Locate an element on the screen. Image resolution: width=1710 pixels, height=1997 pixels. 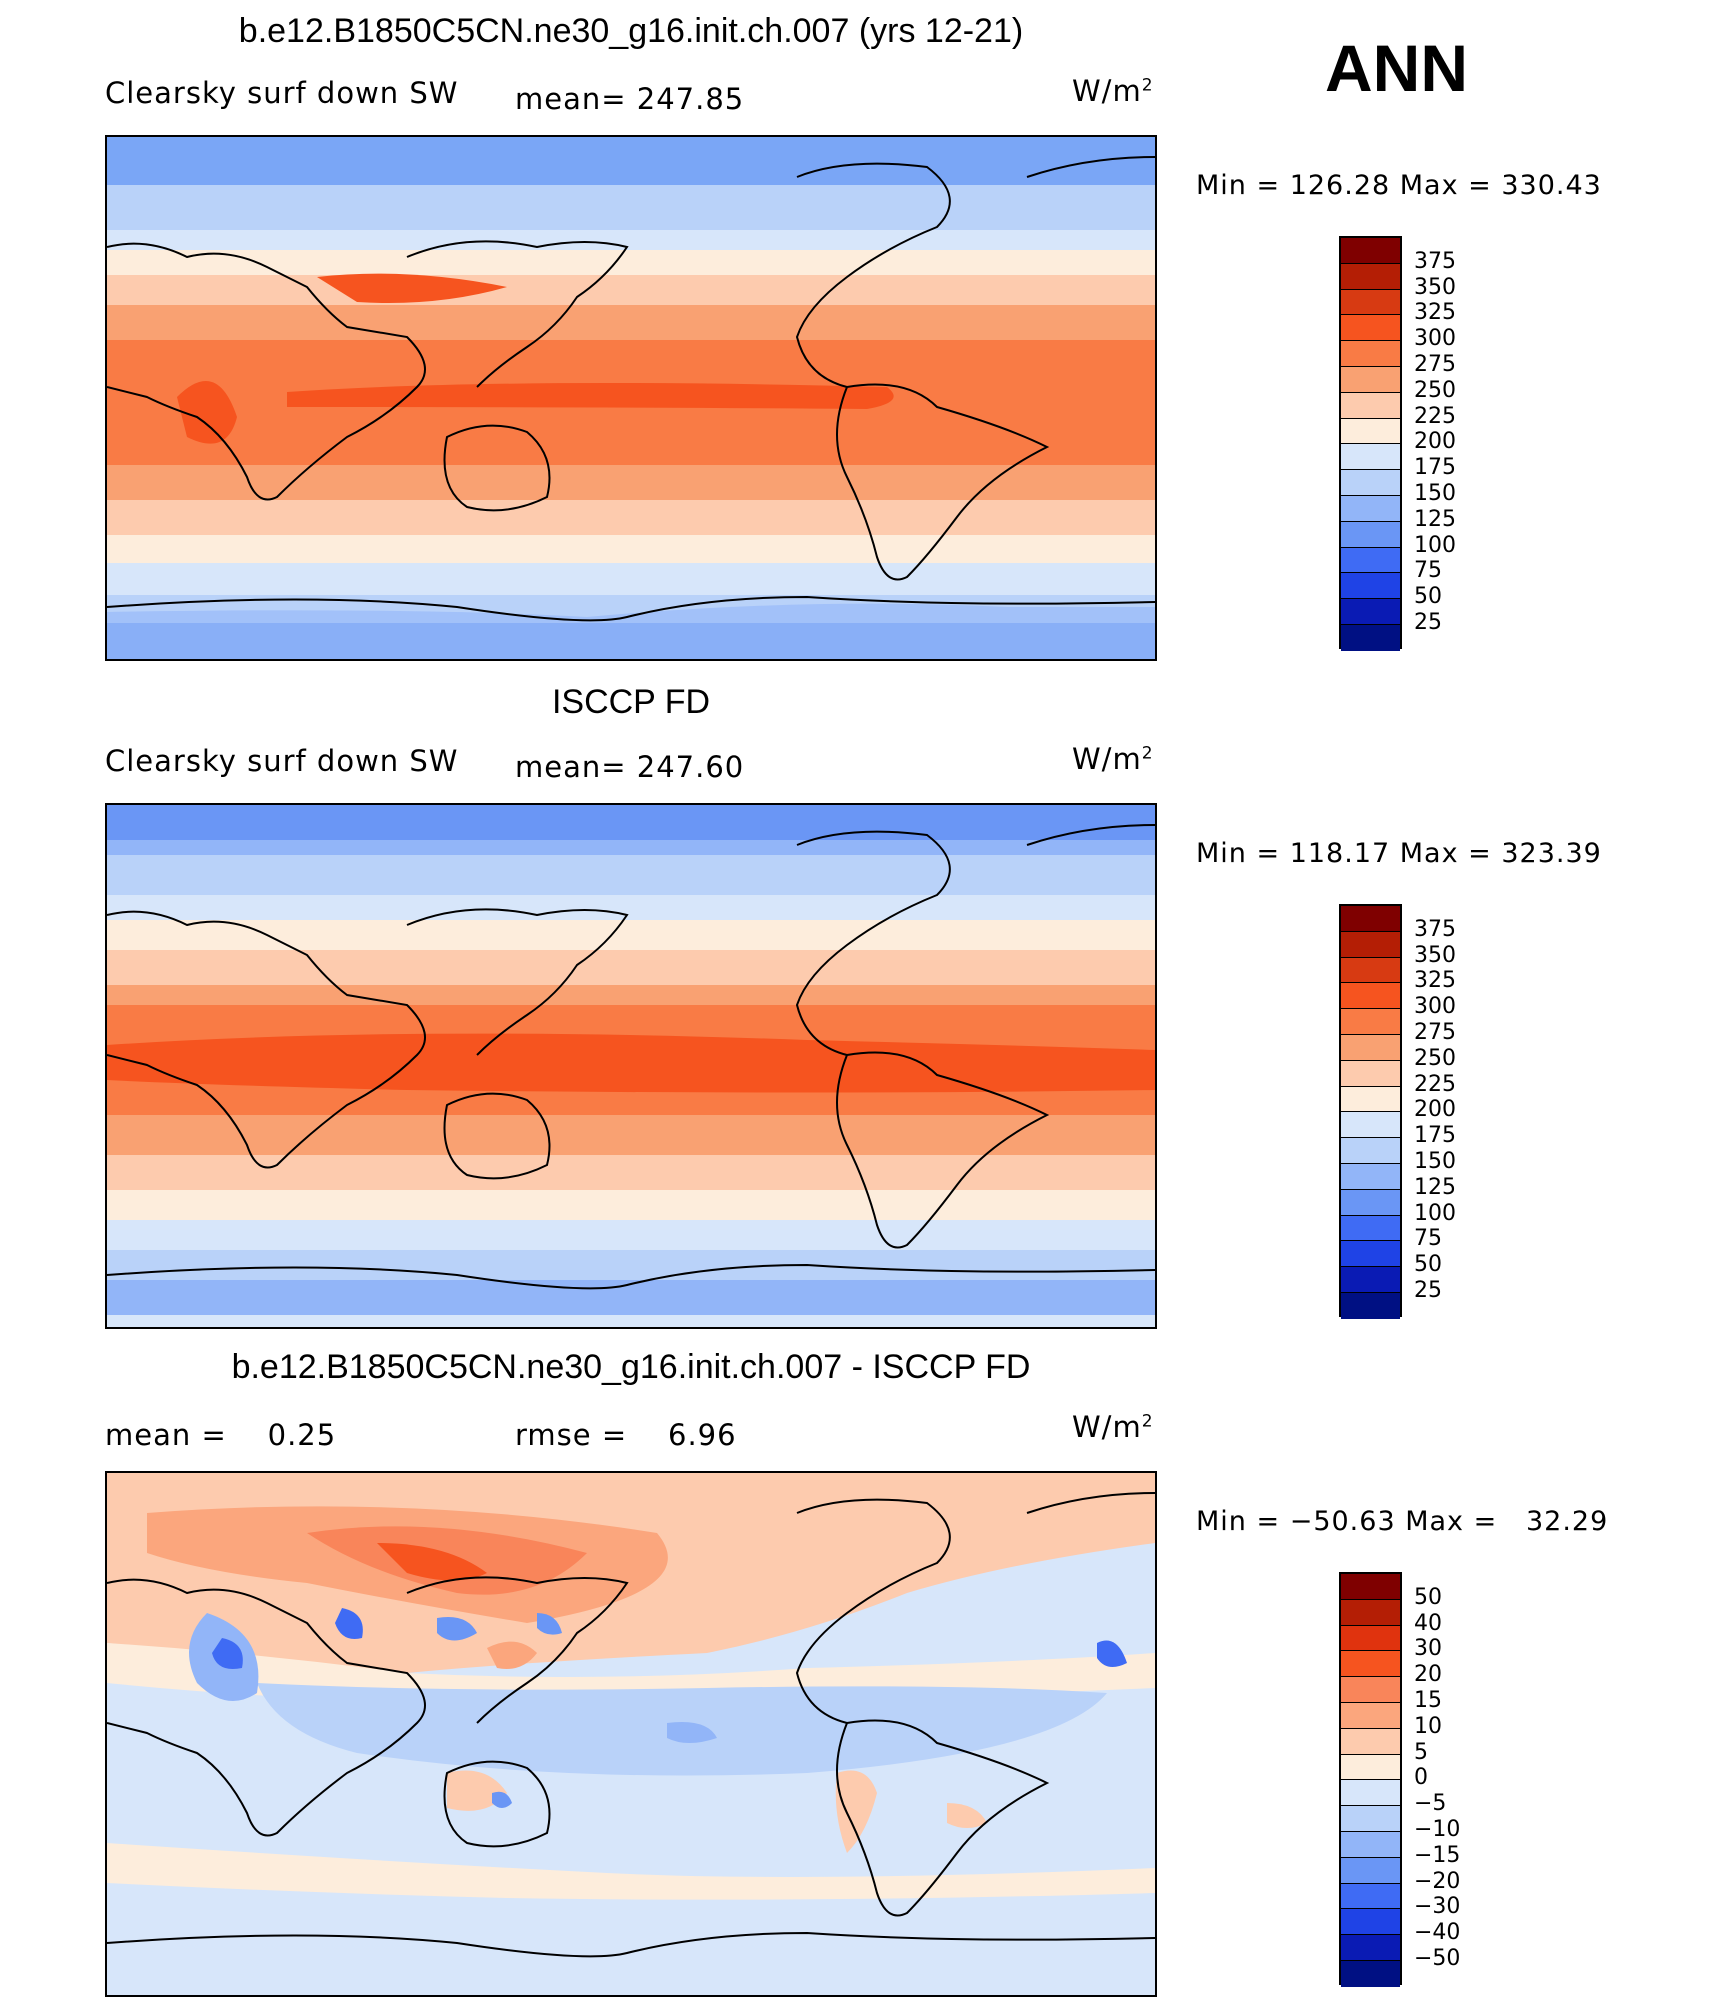
panel1-colorbar is located at coordinates (1370, 443).